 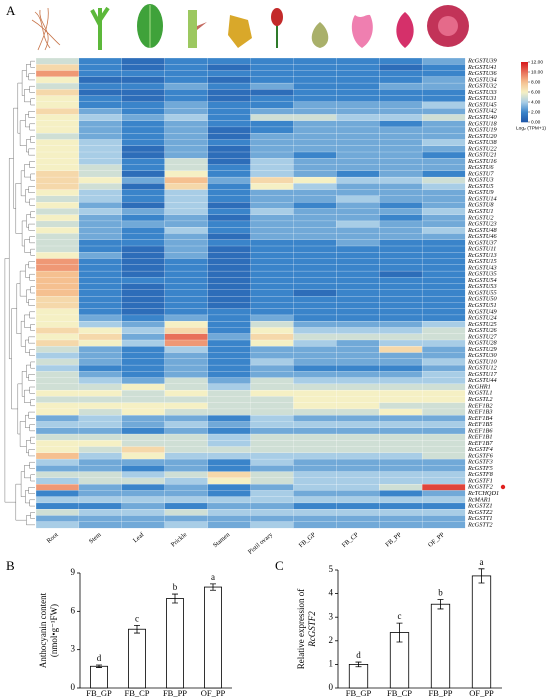 I want to click on x-tick-label: FB_PP, so click(x=175, y=693).